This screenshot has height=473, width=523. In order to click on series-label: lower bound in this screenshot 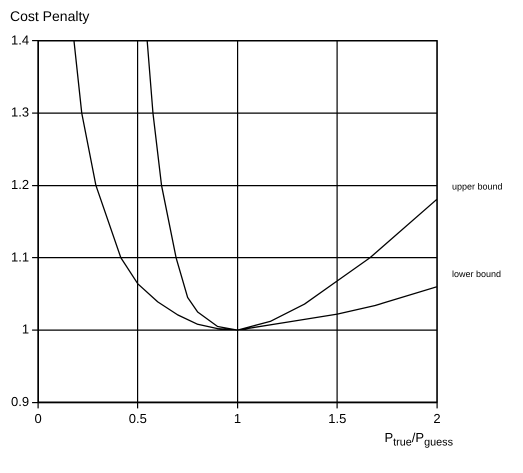, I will do `click(477, 274)`.